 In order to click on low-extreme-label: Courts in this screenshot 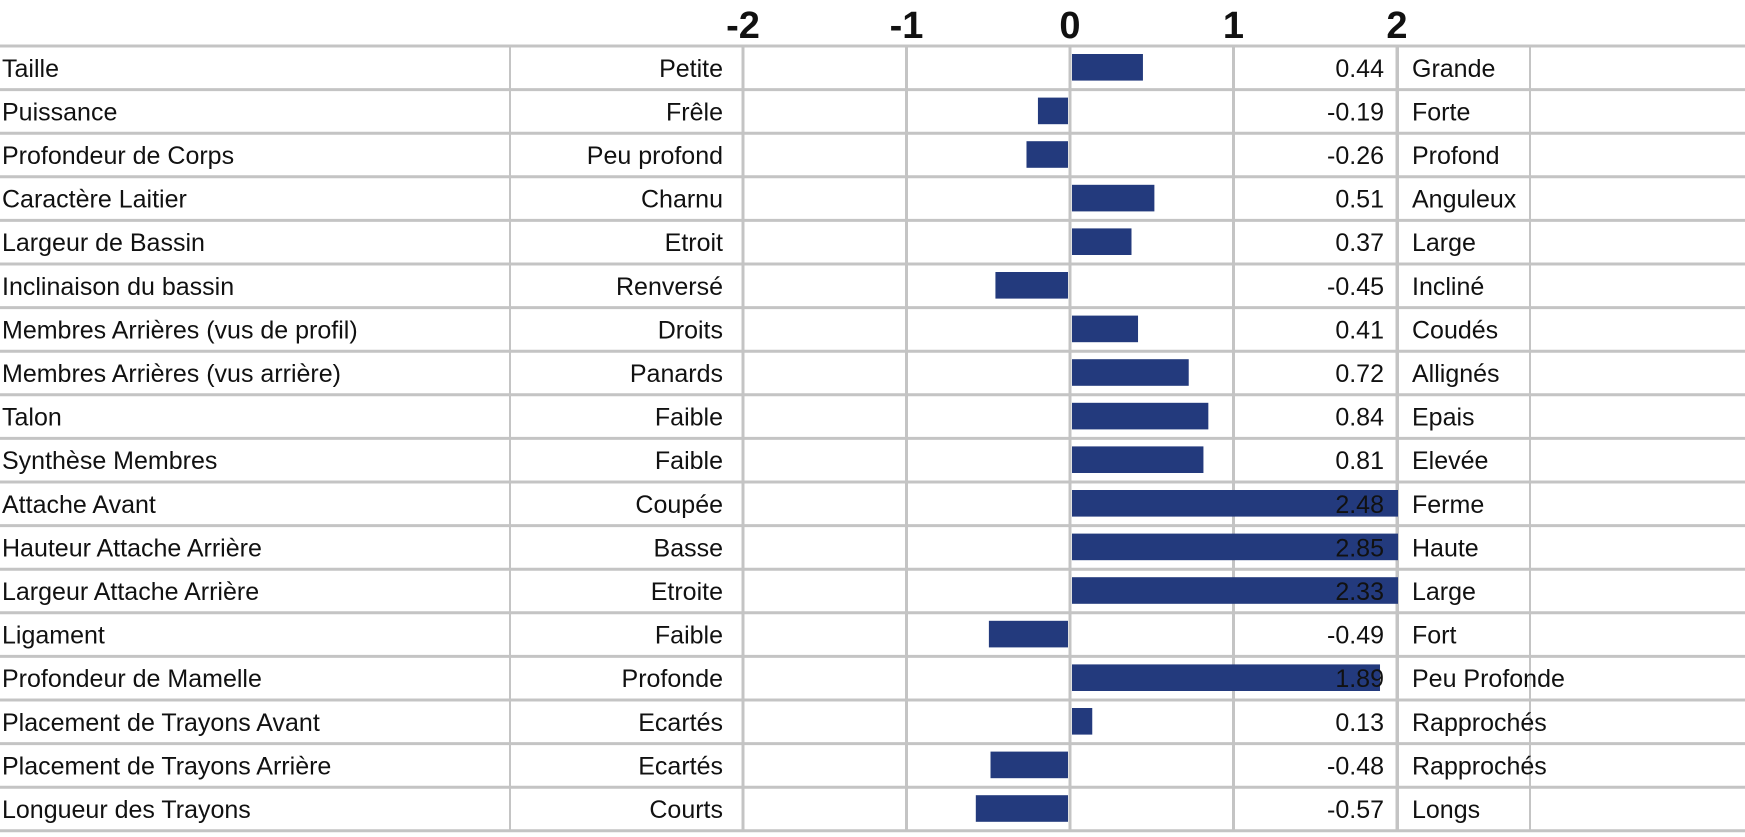, I will do `click(686, 810)`.